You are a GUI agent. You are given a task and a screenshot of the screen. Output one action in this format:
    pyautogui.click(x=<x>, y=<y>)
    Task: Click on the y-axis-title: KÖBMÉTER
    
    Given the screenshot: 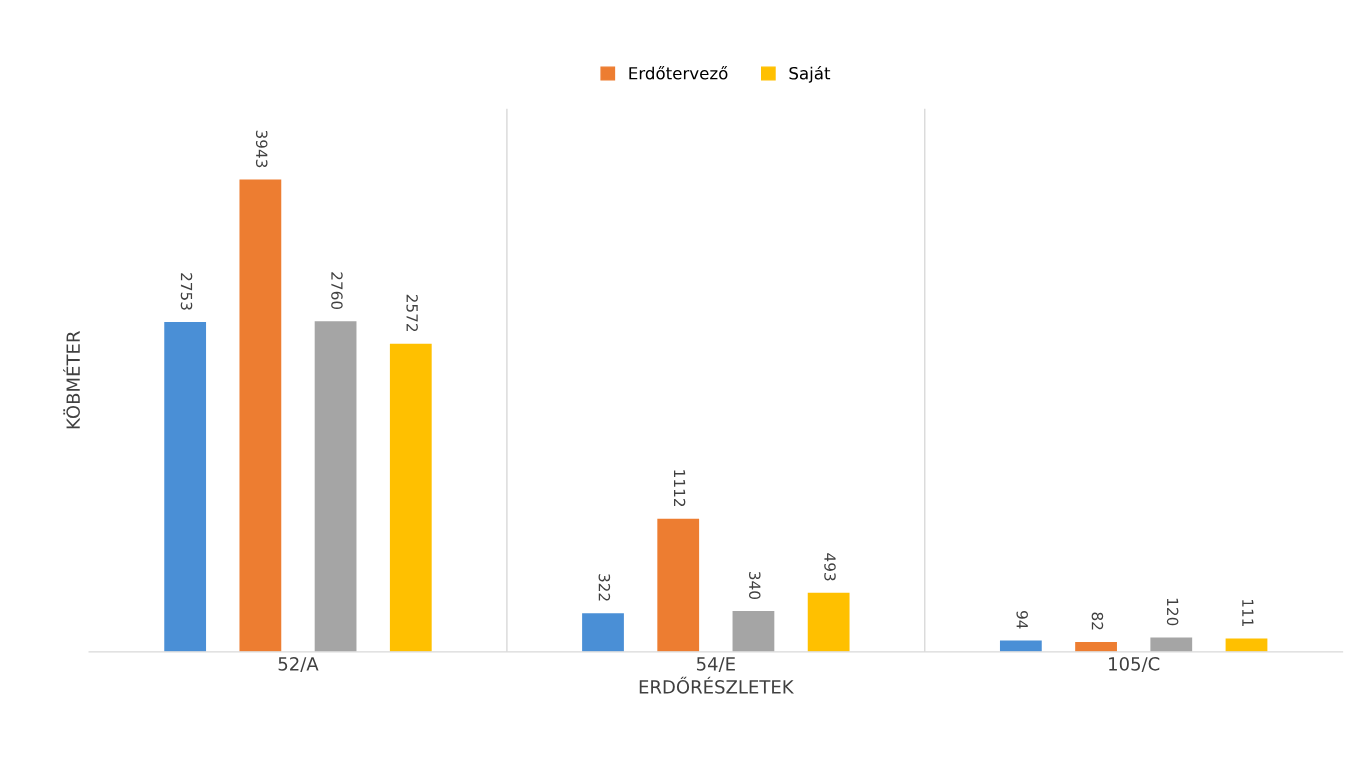 What is the action you would take?
    pyautogui.click(x=71, y=380)
    